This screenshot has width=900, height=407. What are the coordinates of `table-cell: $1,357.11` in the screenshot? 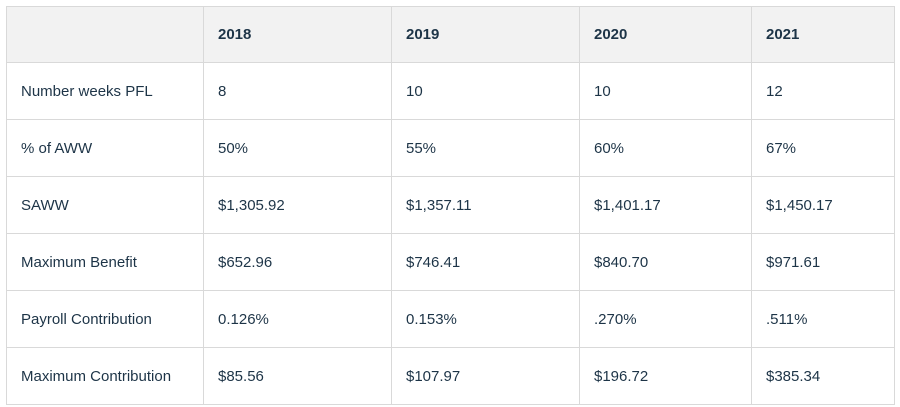 It's located at (485, 205).